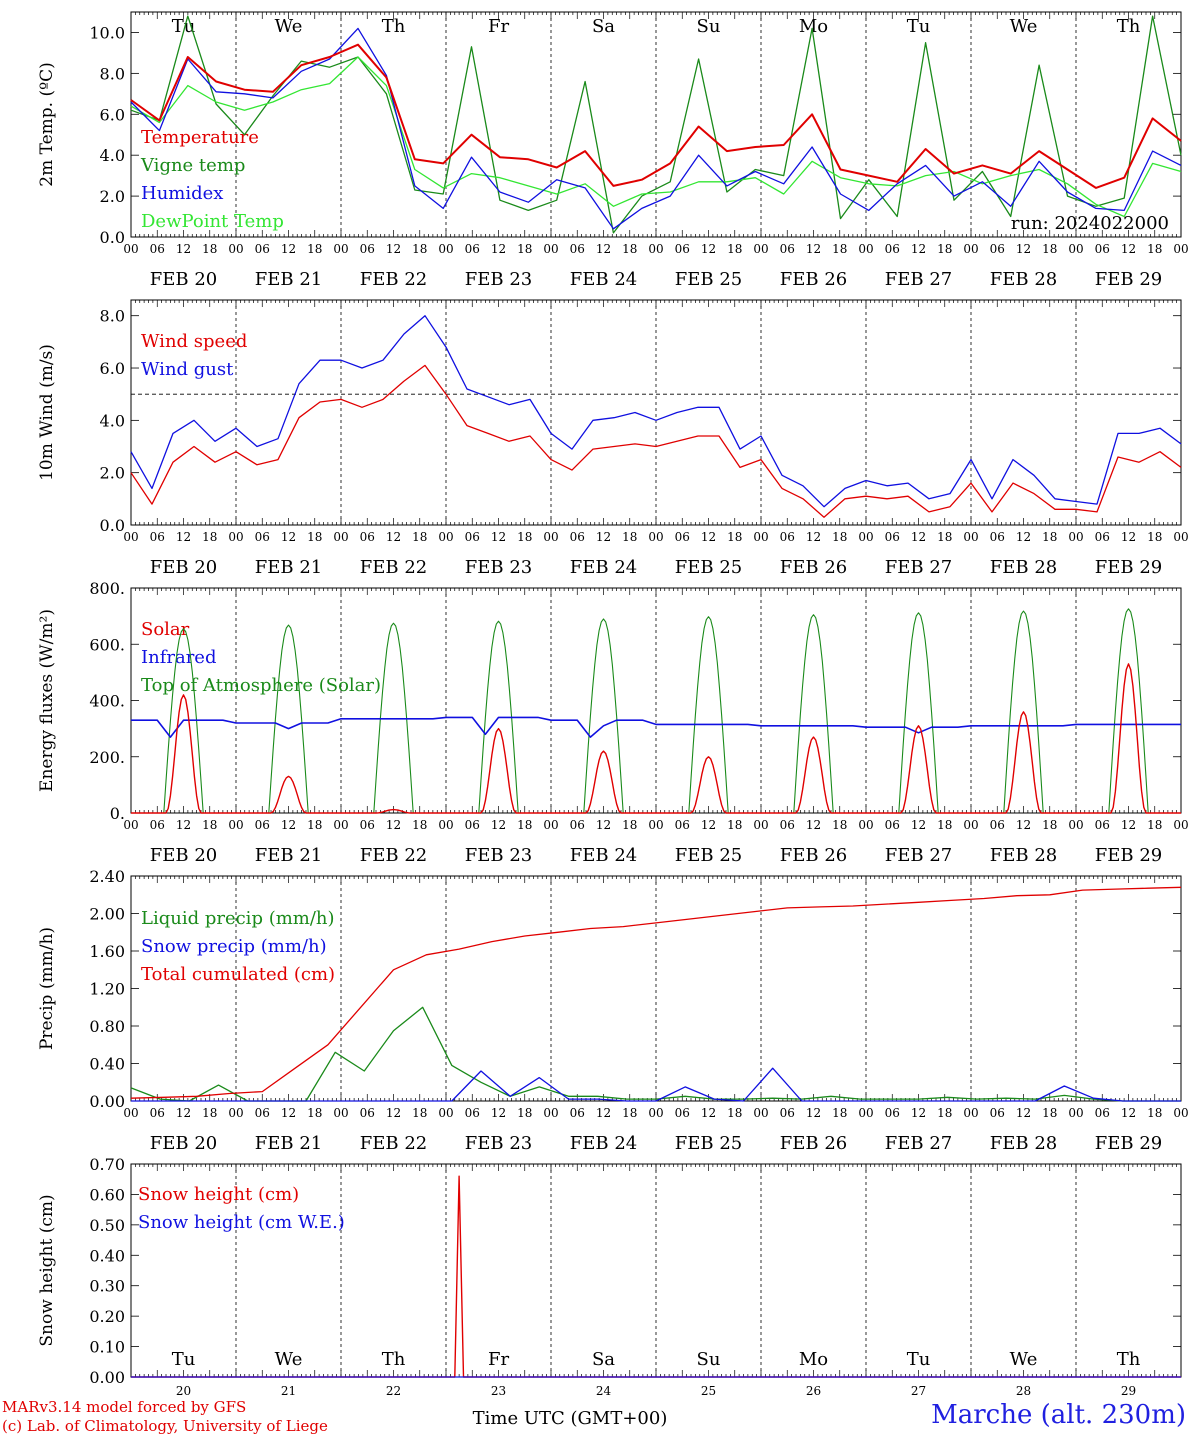 Image resolution: width=1194 pixels, height=1440 pixels. Describe the element at coordinates (107, 1026) in the screenshot. I see `y-tick-label: 0.80` at that location.